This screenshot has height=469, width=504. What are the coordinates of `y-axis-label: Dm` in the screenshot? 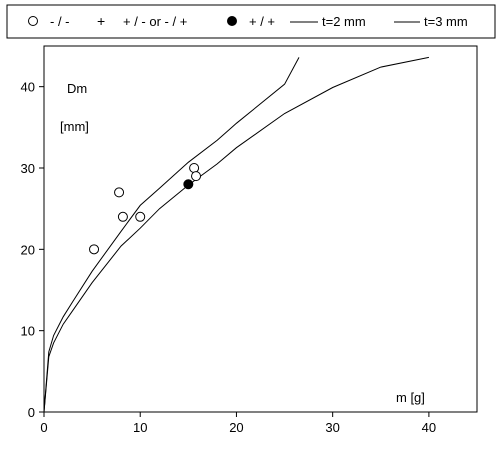 It's located at (77, 88).